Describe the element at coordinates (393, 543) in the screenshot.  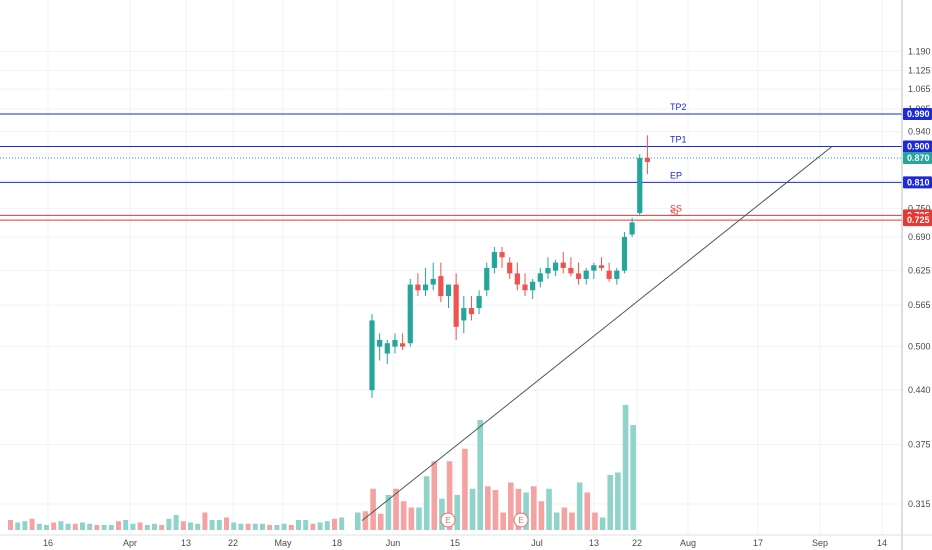
I see `x-tick-label: Jun` at that location.